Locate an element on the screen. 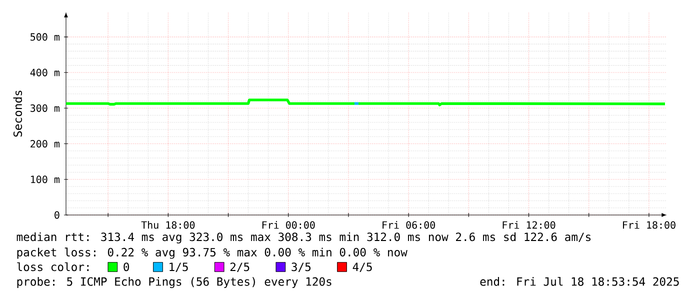 Image resolution: width=697 pixels, height=297 pixels. x-tick-label: Thu 18:00 is located at coordinates (168, 225).